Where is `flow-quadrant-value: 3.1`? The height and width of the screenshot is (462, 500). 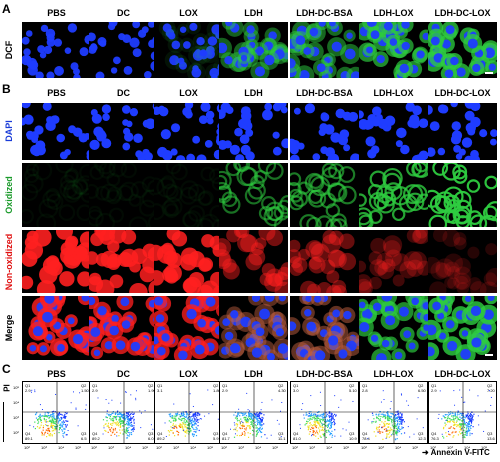 flow-quadrant-value: 3.1 is located at coordinates (160, 390).